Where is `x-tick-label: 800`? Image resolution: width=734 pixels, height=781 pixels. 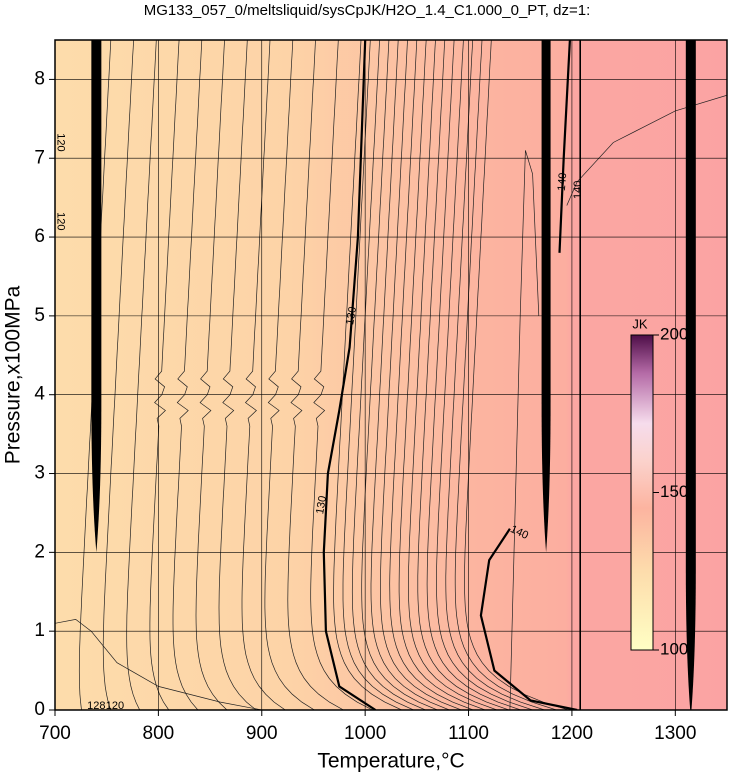
x-tick-label: 800 is located at coordinates (159, 733).